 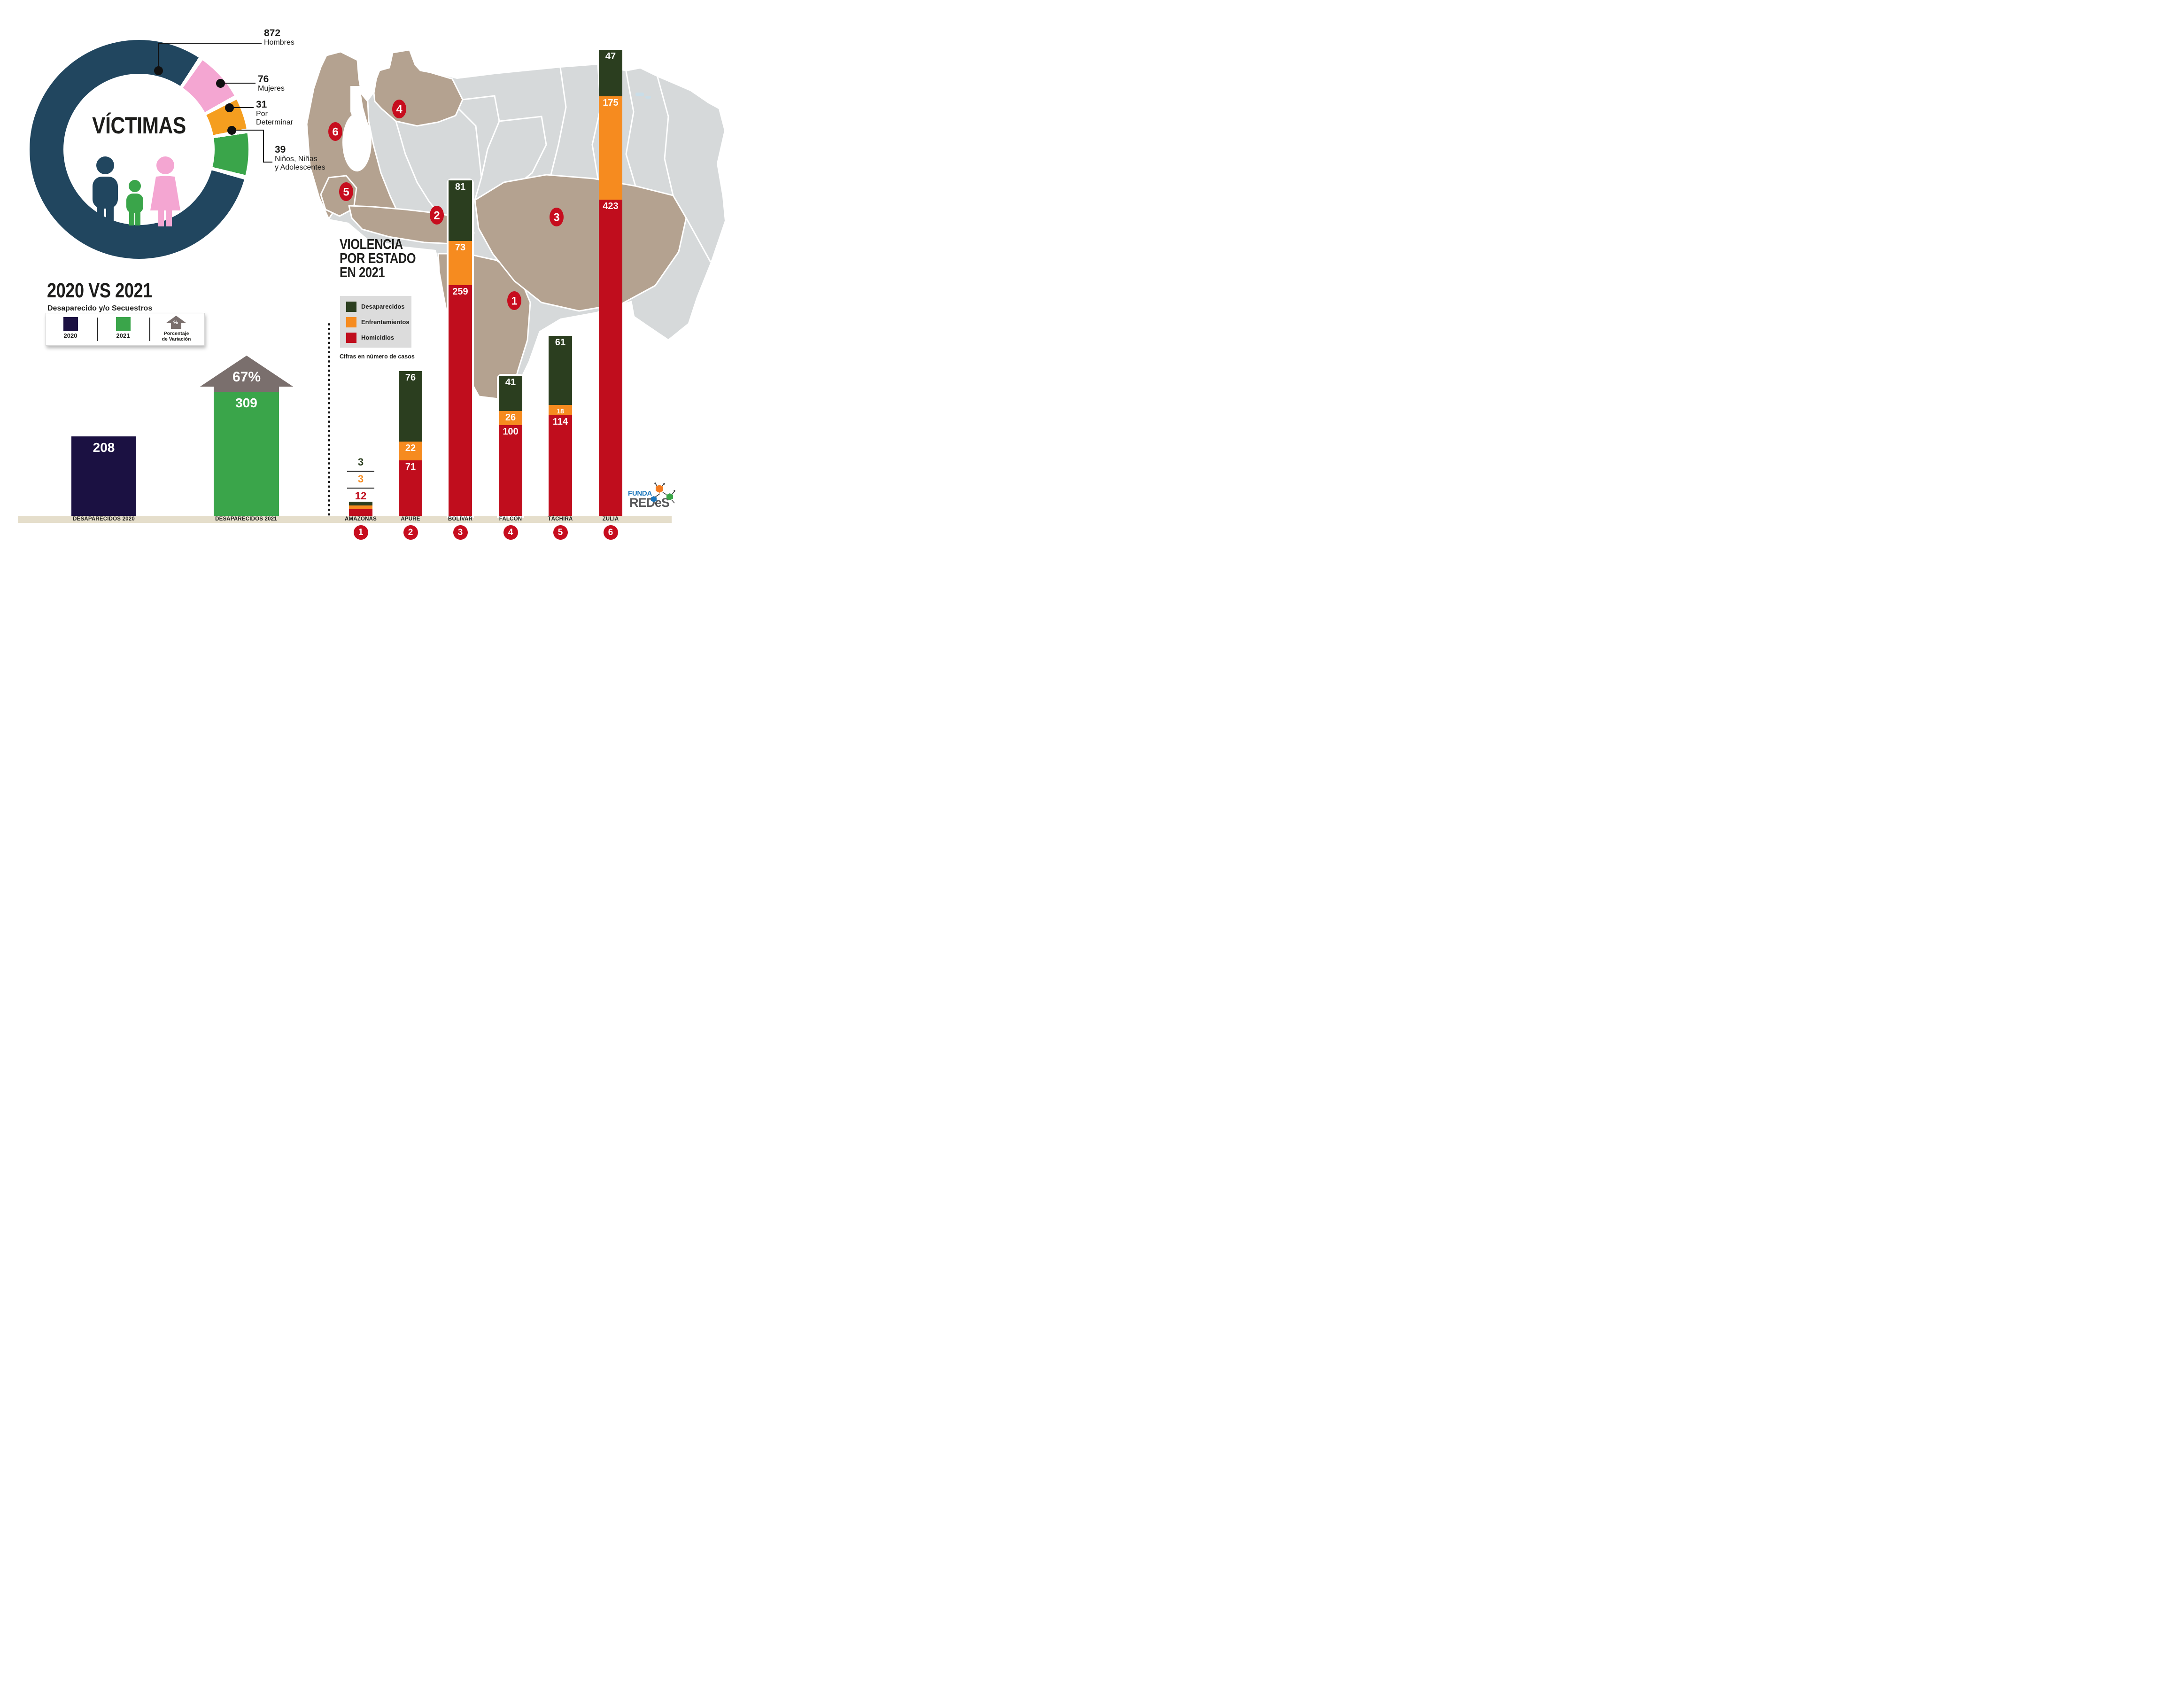 What do you see at coordinates (246, 371) in the screenshot?
I see `increase-arrow-icon` at bounding box center [246, 371].